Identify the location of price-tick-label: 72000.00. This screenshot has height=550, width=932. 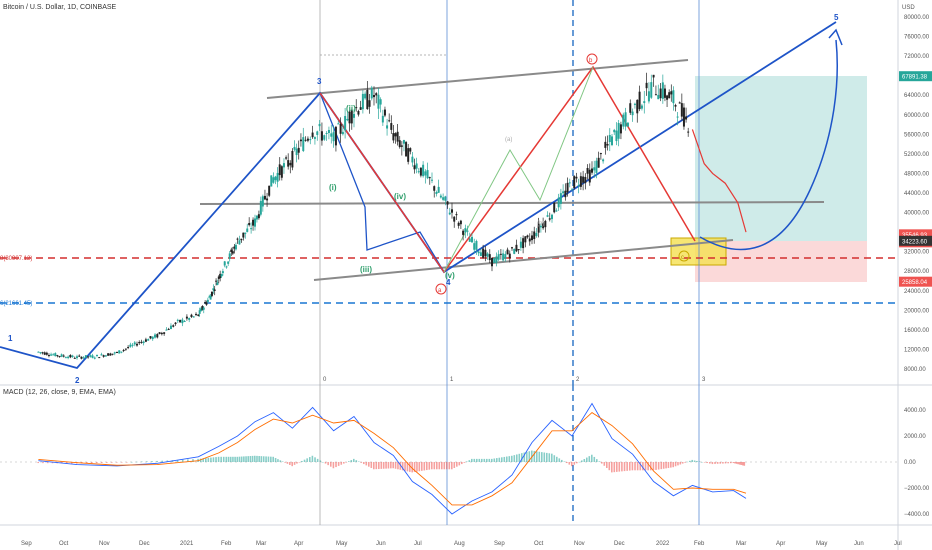
(917, 57).